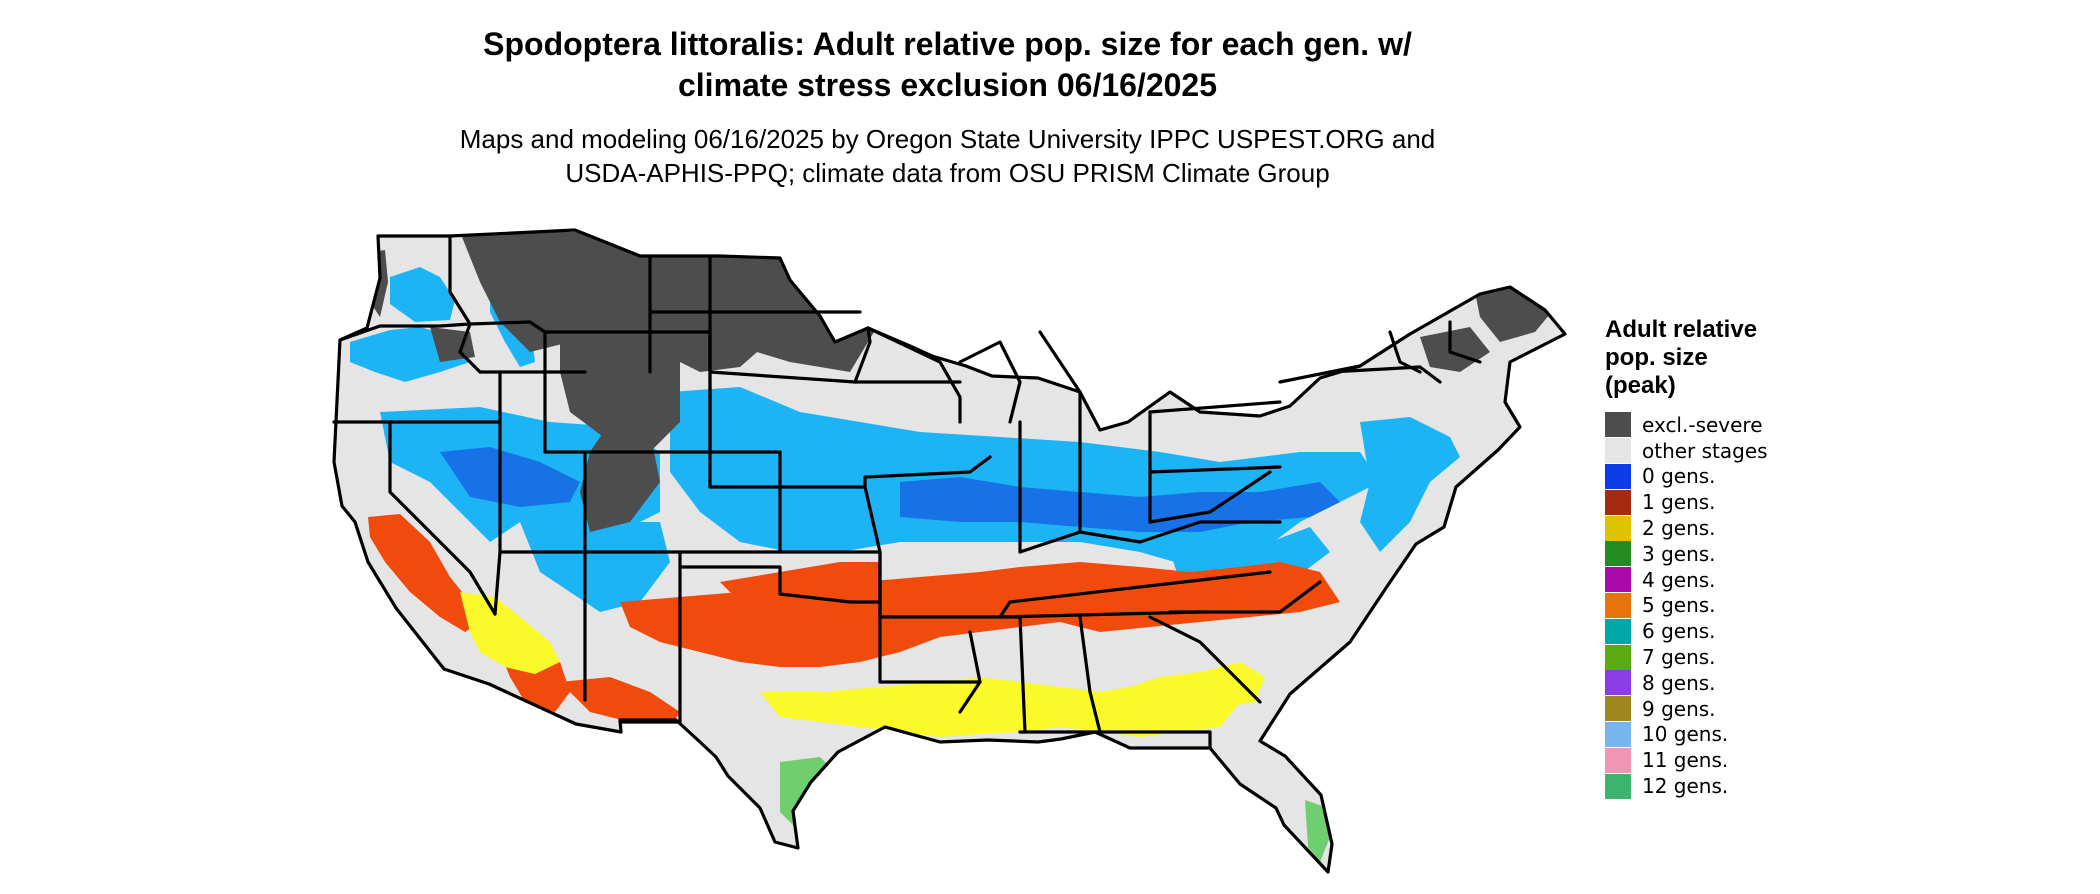 This screenshot has height=894, width=2100. Describe the element at coordinates (1640, 385) in the screenshot. I see `legend-title-line-3: (peak)` at that location.